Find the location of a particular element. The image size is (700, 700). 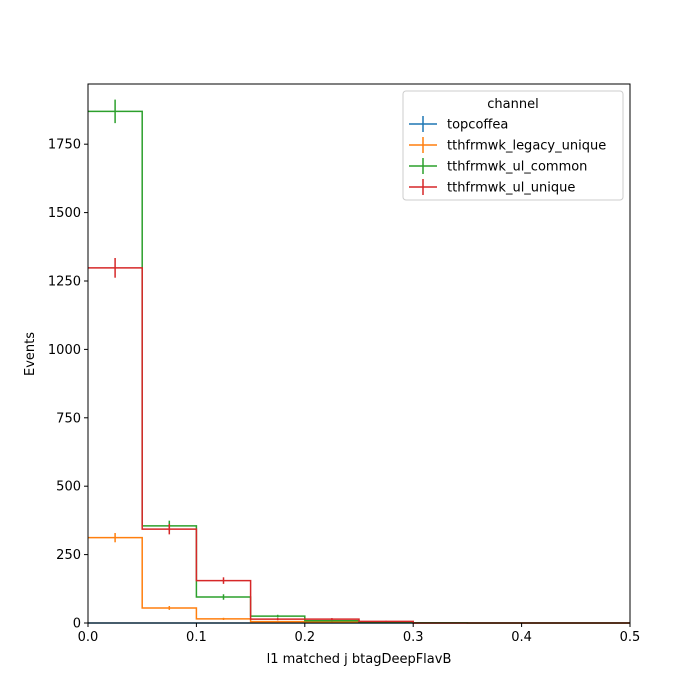

y-axis-label: Events is located at coordinates (30, 354).